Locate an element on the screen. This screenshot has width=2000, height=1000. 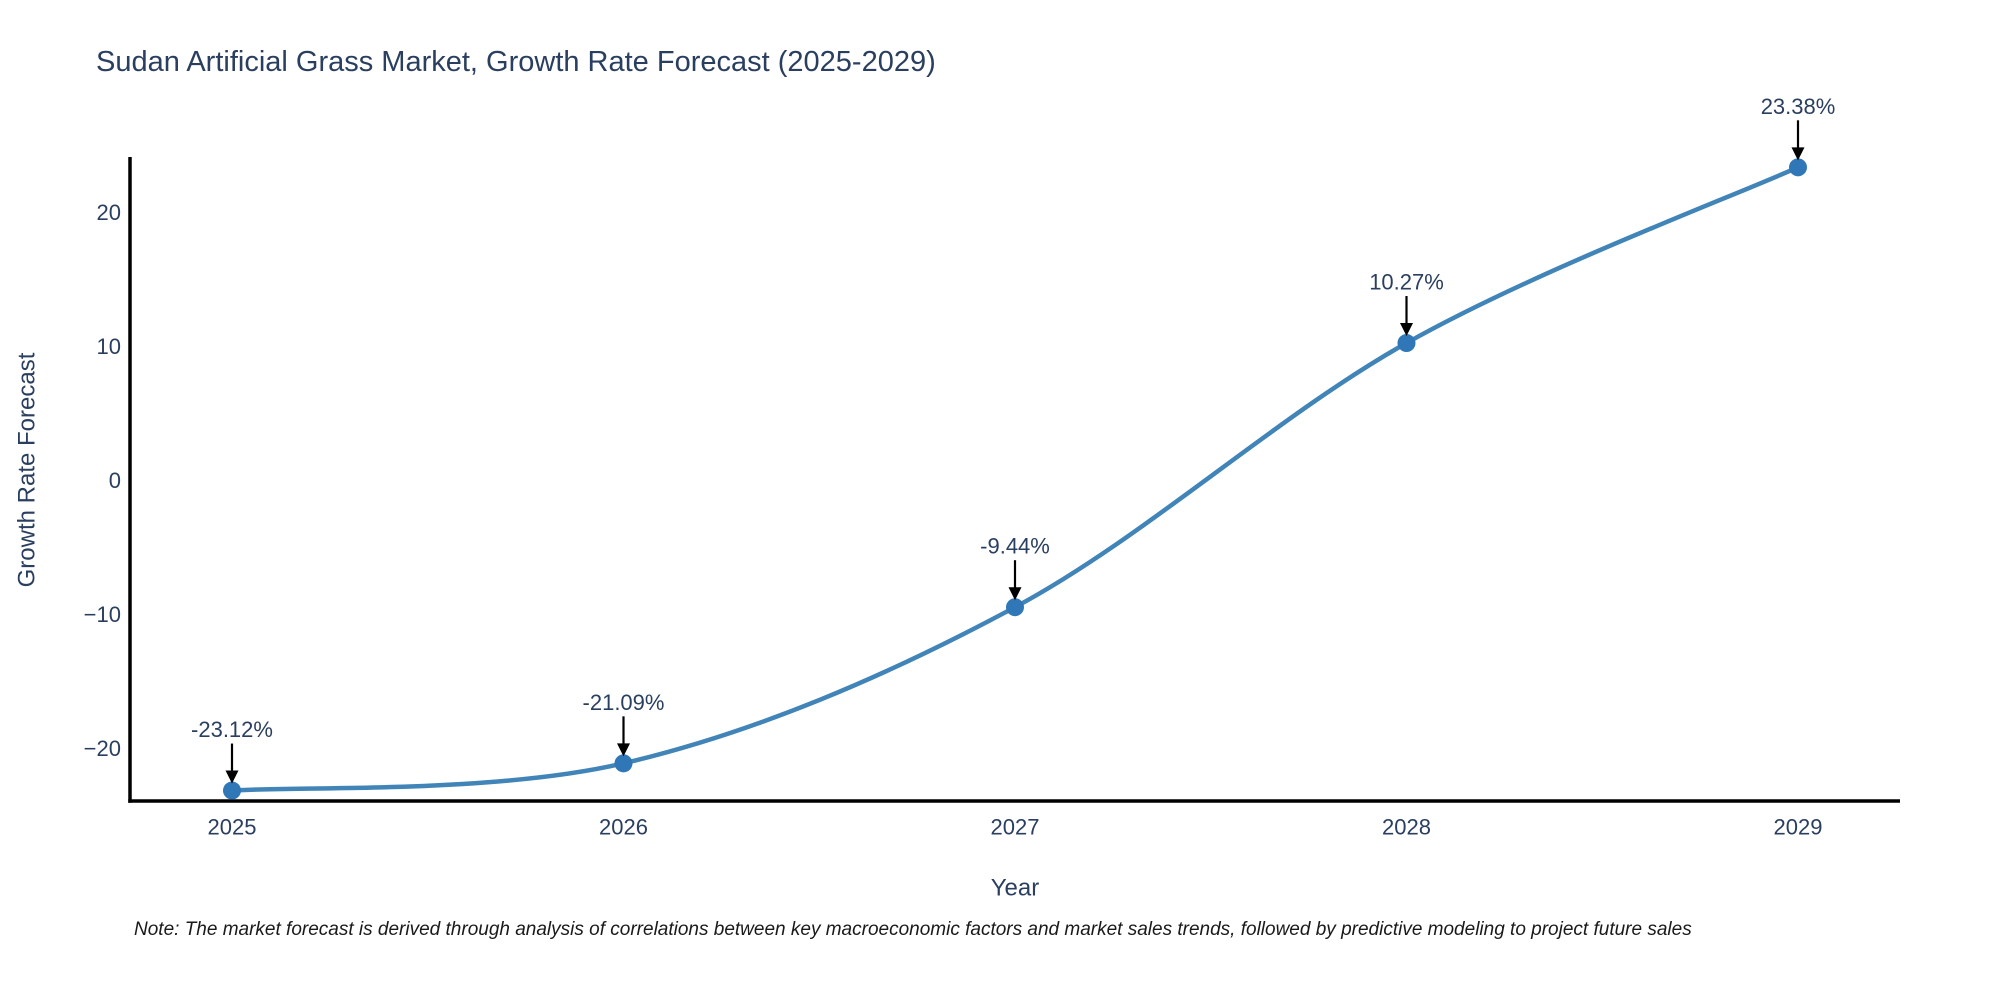
x-tick-label: 2029 is located at coordinates (1798, 827).